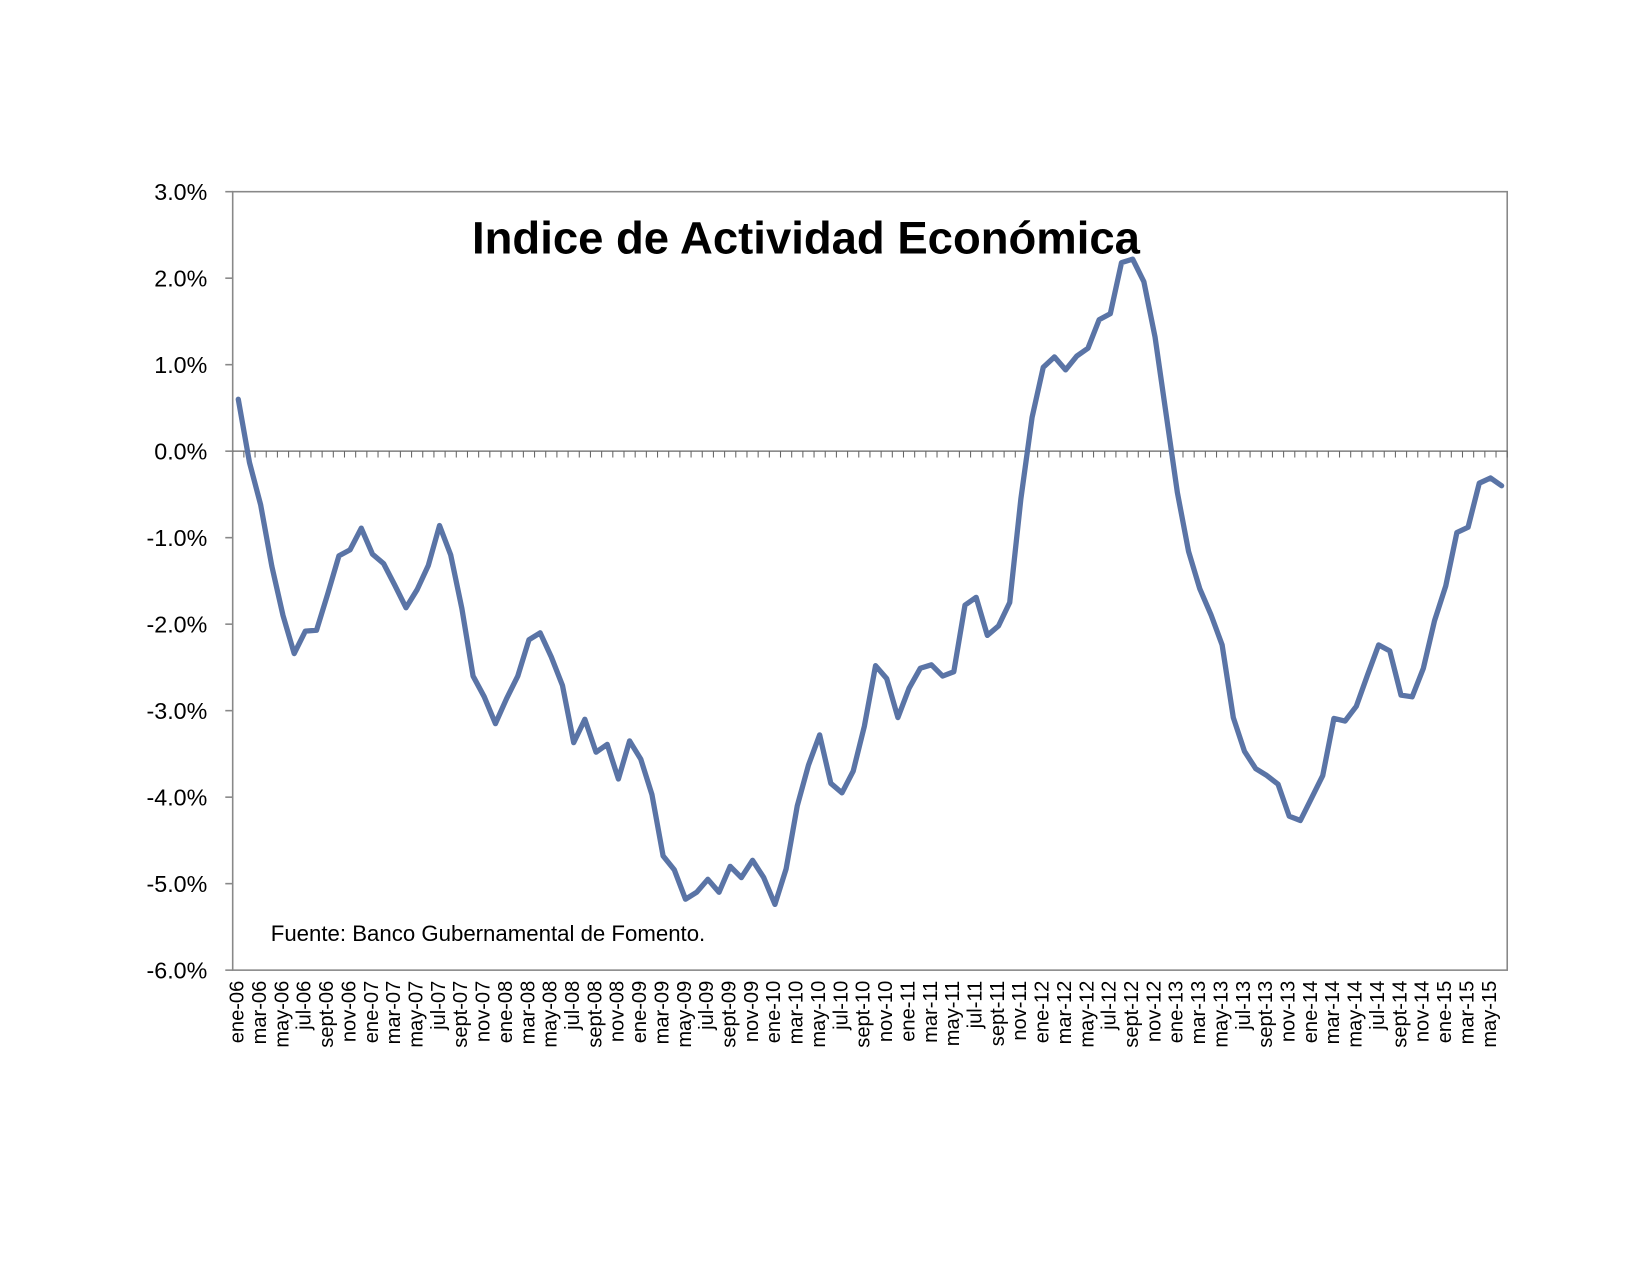 The height and width of the screenshot is (1275, 1650). Describe the element at coordinates (238, 1012) in the screenshot. I see `x-tick-label: ene-06` at that location.